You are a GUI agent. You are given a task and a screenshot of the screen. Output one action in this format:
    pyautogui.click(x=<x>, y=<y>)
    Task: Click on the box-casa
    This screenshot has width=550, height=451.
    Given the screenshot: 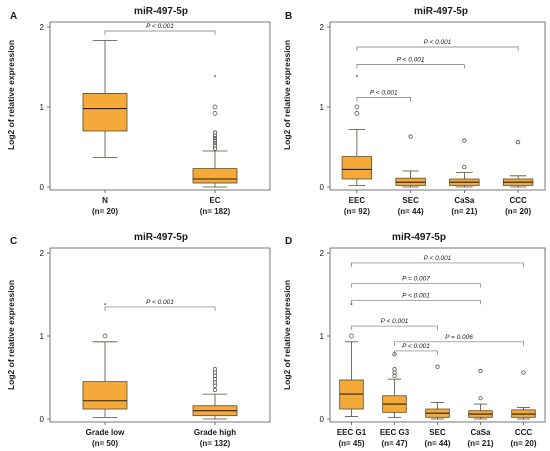 What is the action you would take?
    pyautogui.click(x=464, y=163)
    